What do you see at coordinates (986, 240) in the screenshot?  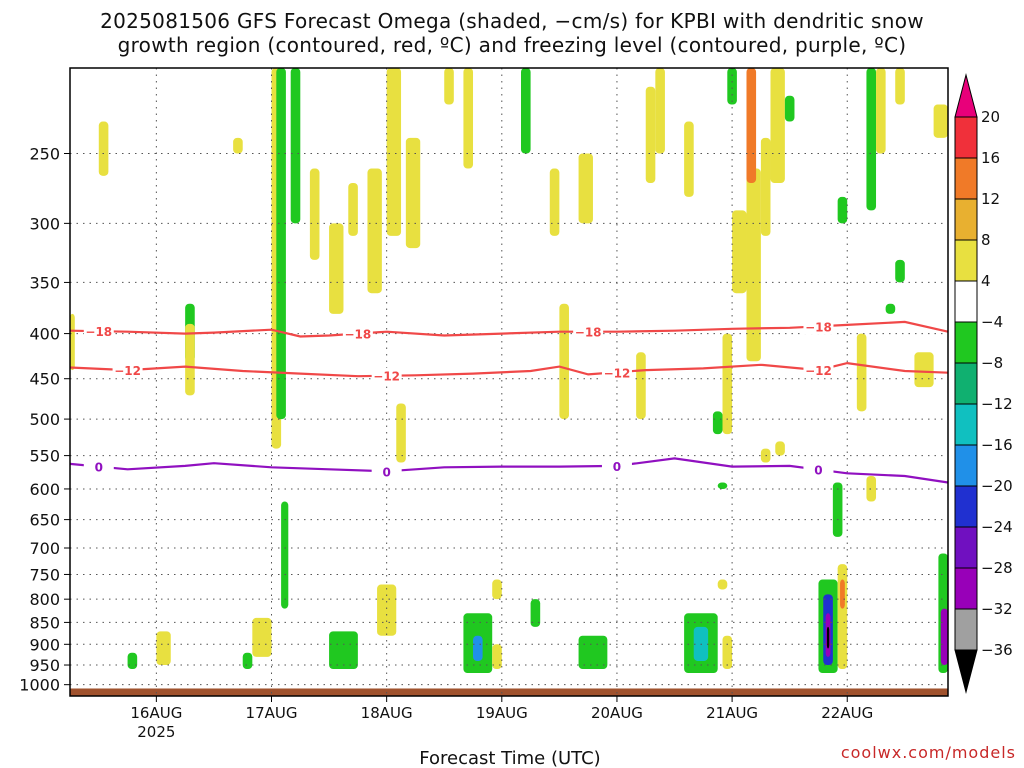 I see `colorbar-label: 8` at bounding box center [986, 240].